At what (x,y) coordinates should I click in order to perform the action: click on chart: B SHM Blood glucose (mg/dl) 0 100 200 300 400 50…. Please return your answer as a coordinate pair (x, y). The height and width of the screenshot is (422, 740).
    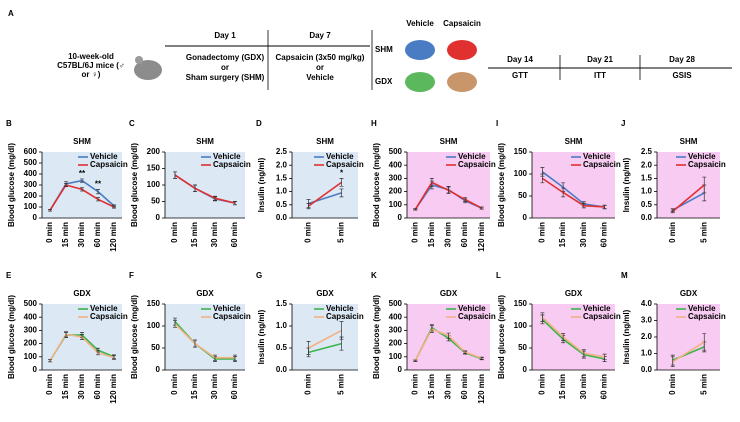
    Looking at the image, I should click on (67, 185).